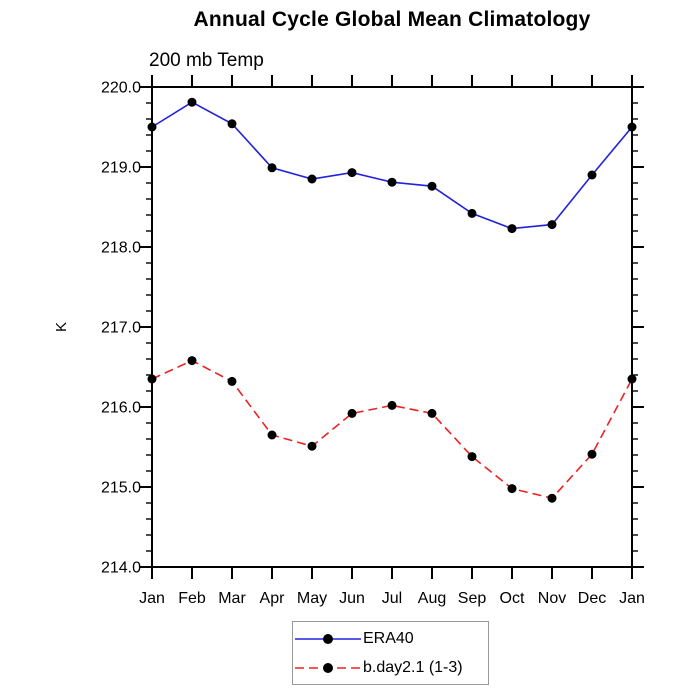  Describe the element at coordinates (232, 598) in the screenshot. I see `x-axis-tick-label: Mar` at that location.